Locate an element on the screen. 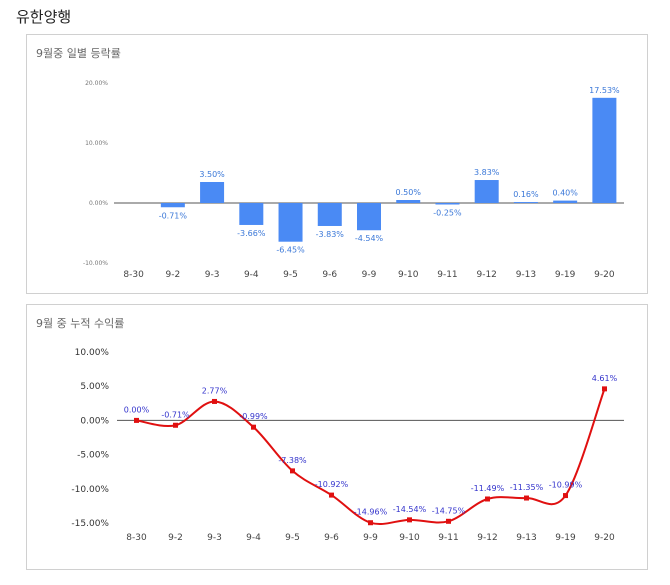 The image size is (670, 585). data-label: 4.61% is located at coordinates (605, 378).